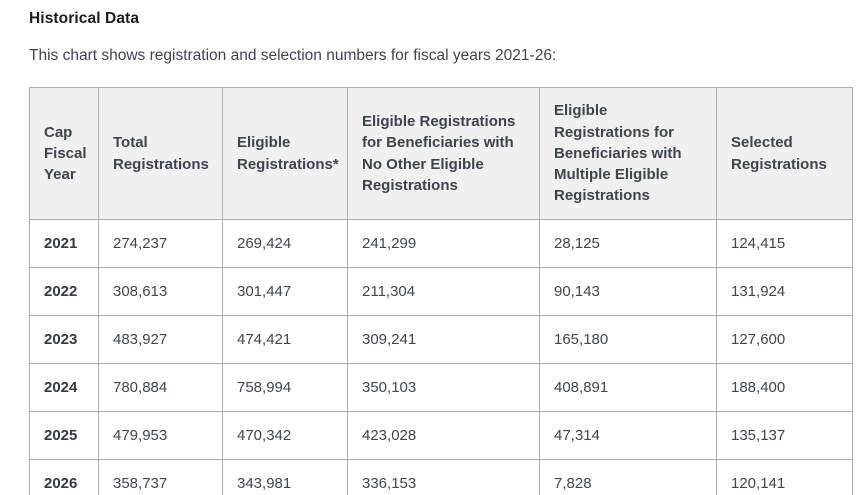 This screenshot has height=495, width=865. I want to click on table-cell: 120,141, so click(784, 476).